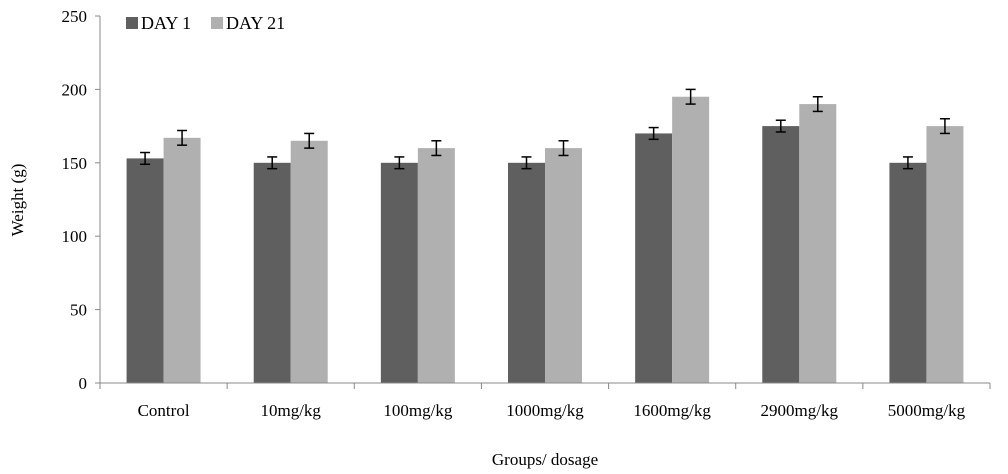  What do you see at coordinates (417, 410) in the screenshot?
I see `x-tick-label: 100mg/kg` at bounding box center [417, 410].